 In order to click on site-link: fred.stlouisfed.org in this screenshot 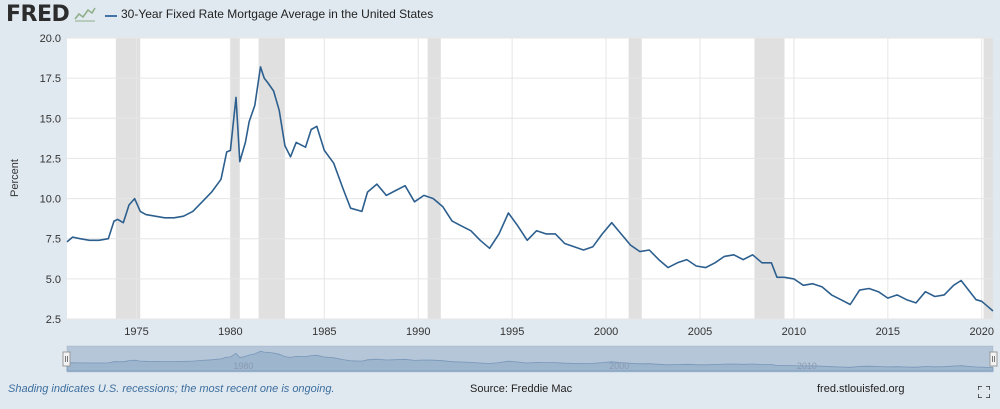, I will do `click(861, 389)`.